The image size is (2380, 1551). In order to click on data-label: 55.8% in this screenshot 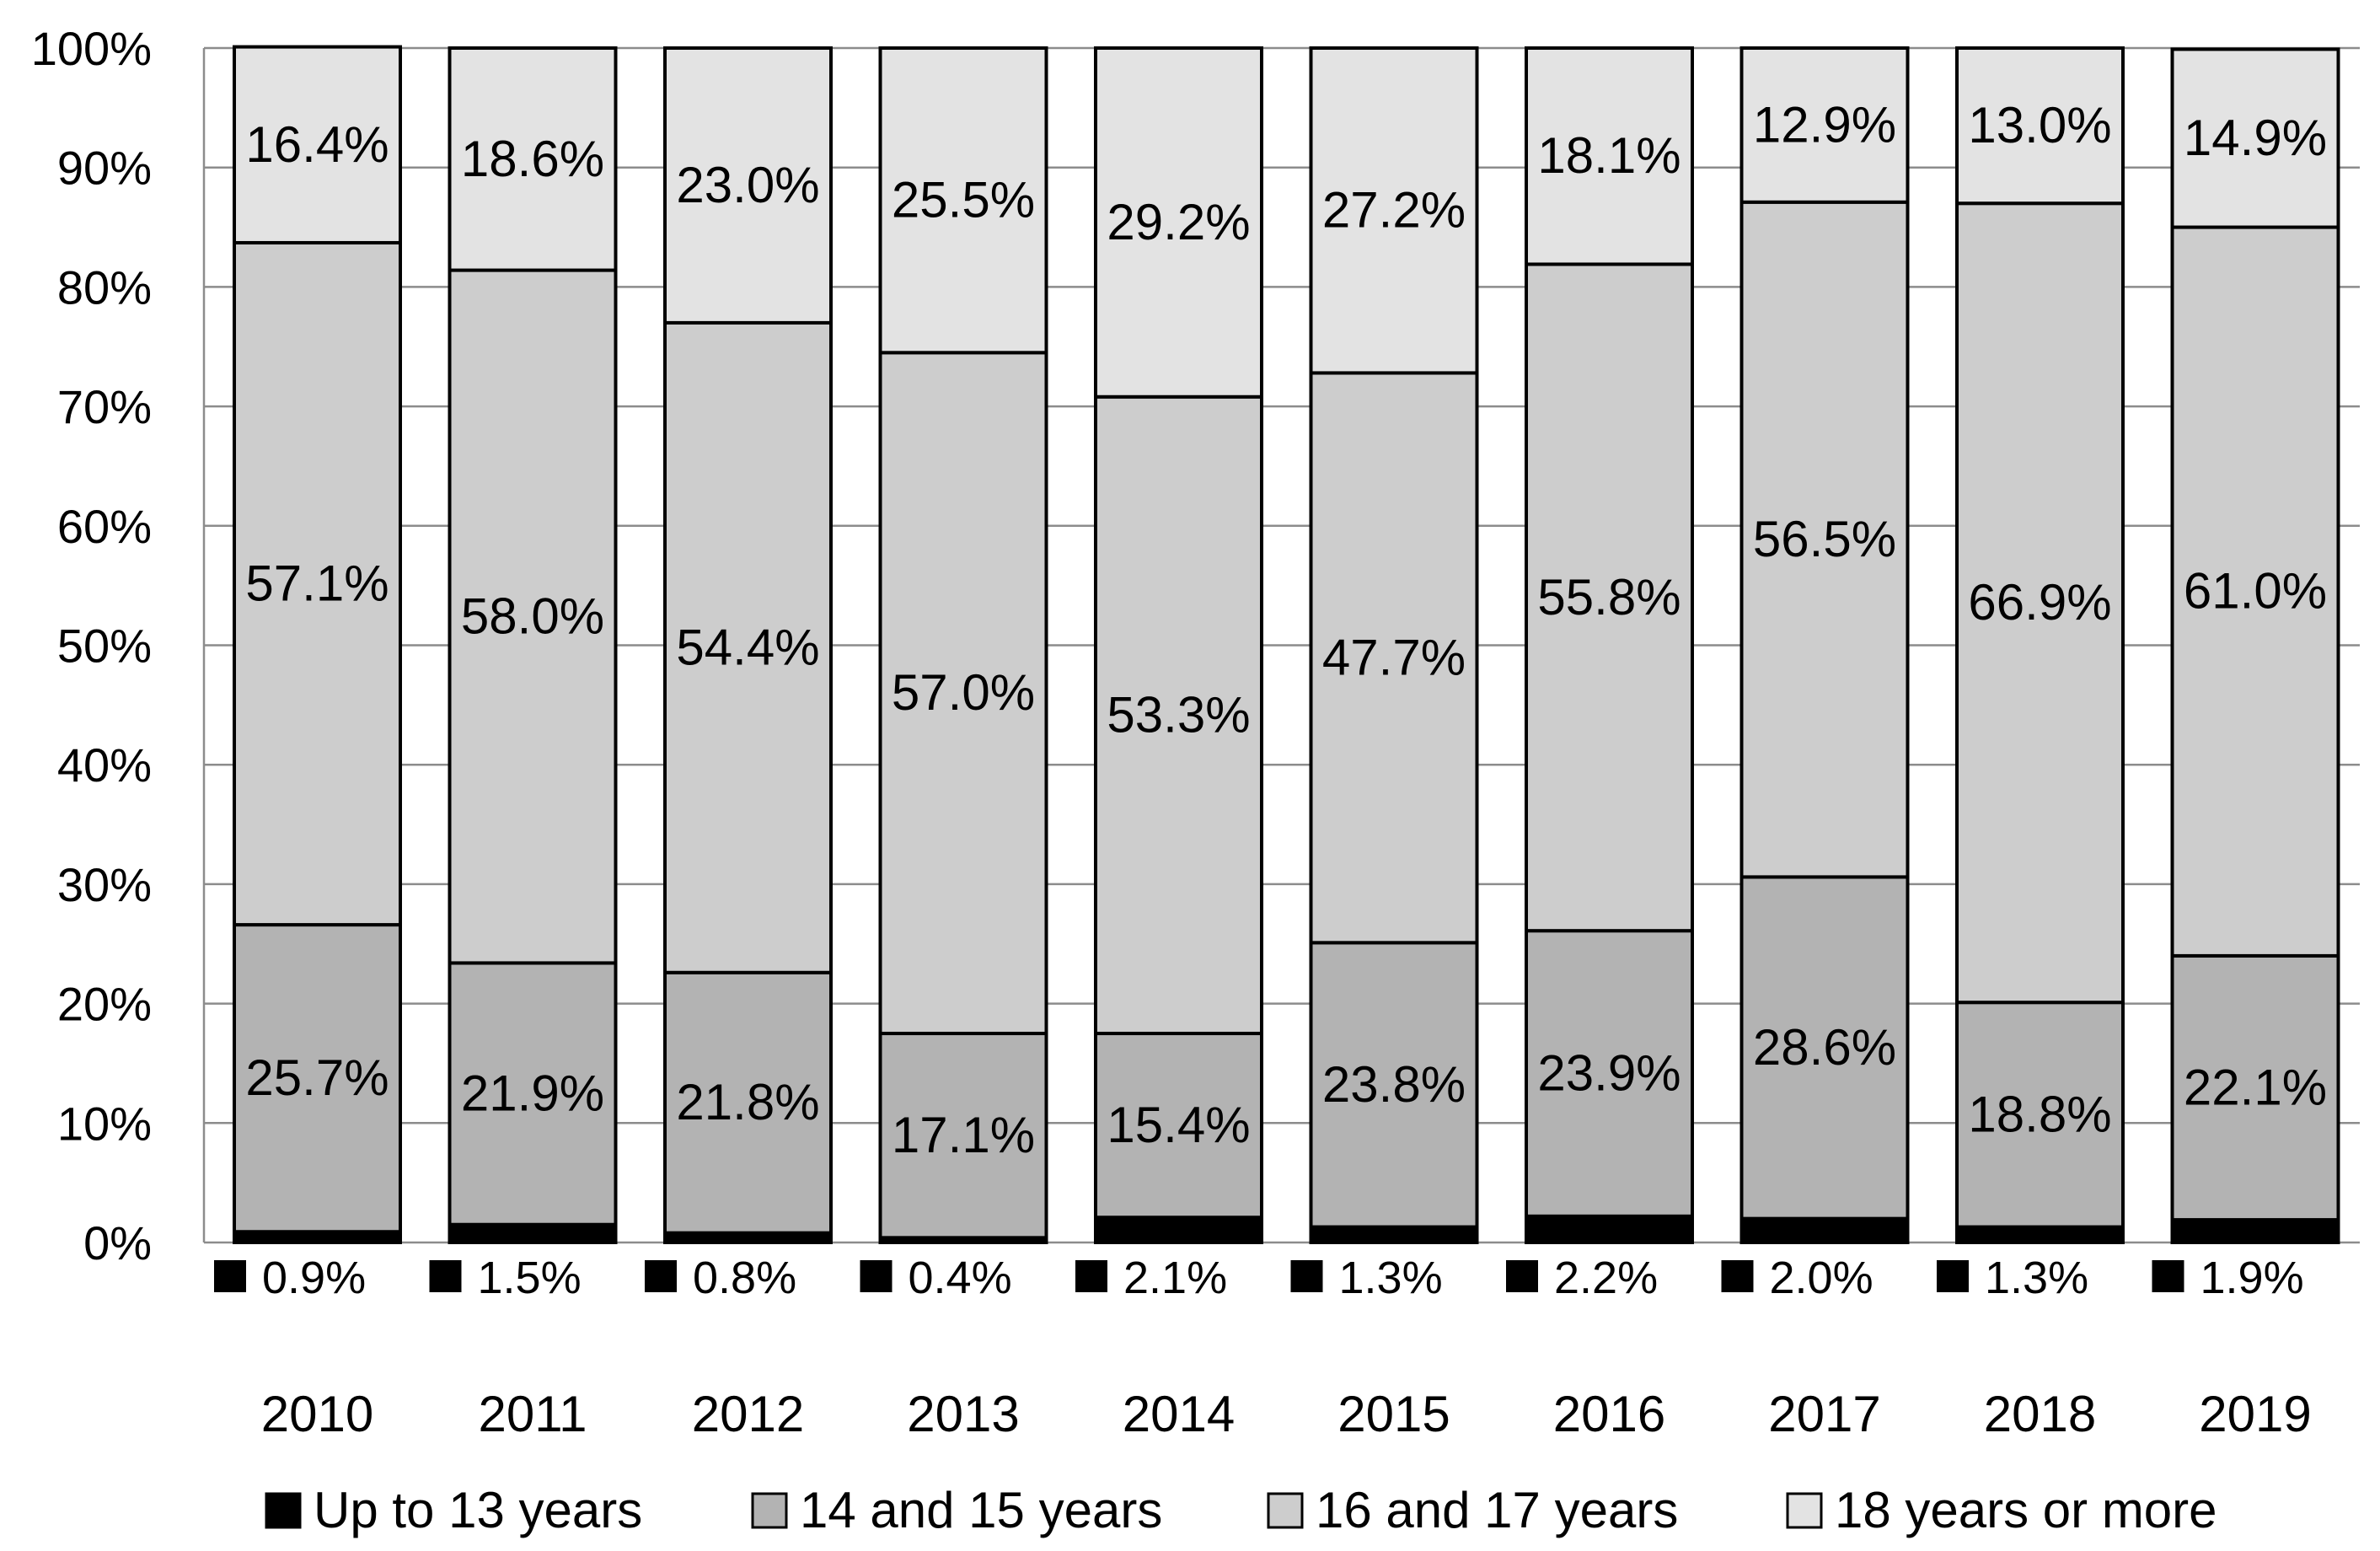, I will do `click(1608, 597)`.